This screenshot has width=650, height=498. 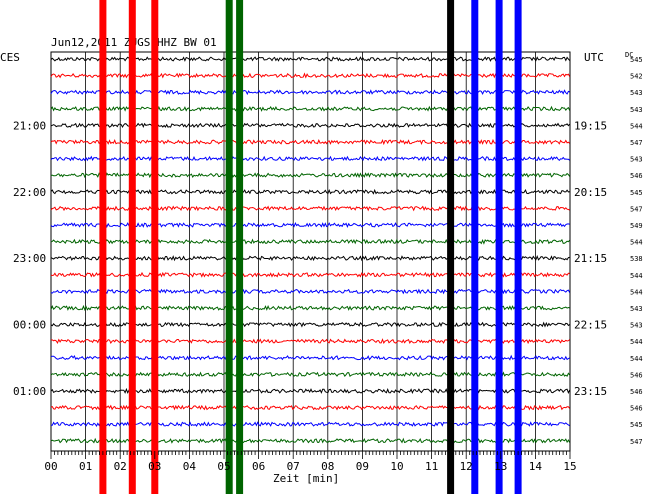 I want to click on left-hour-label: 23:00, so click(x=29, y=258).